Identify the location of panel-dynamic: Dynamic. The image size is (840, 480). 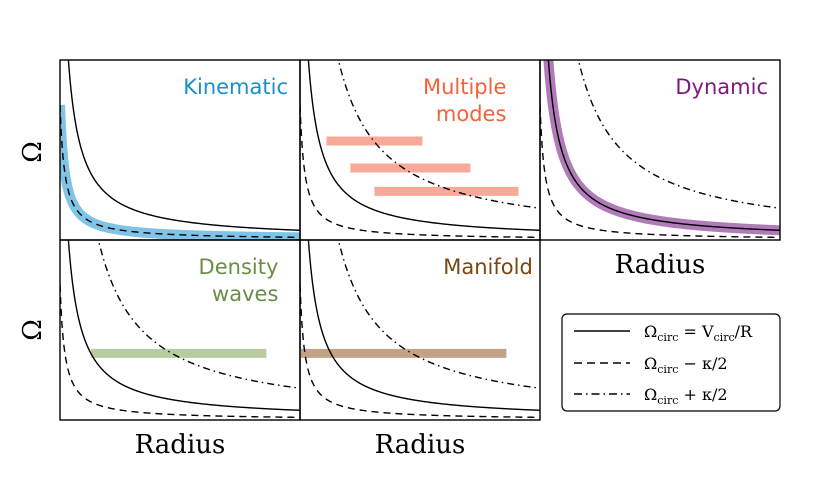
(660, 150).